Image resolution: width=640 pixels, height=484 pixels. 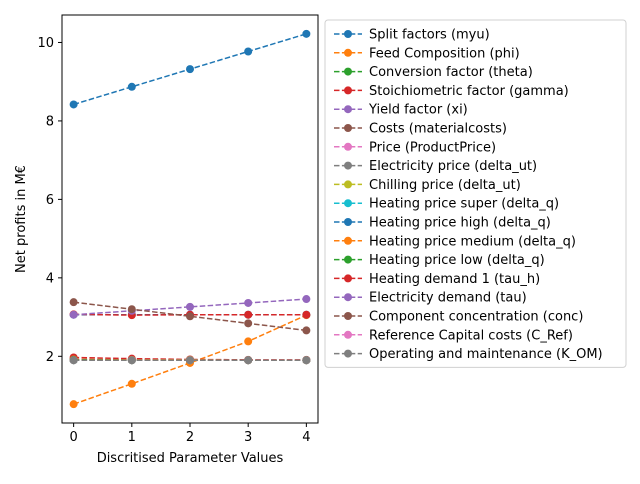 I want to click on y-tick-label: 8, so click(x=50, y=121).